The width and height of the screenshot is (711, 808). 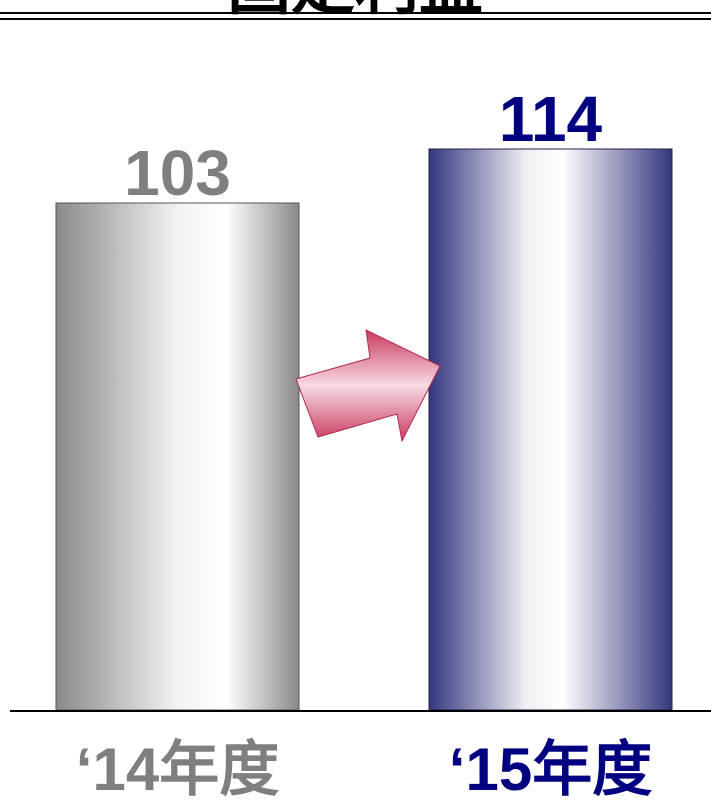 What do you see at coordinates (368, 386) in the screenshot?
I see `growth-arrow` at bounding box center [368, 386].